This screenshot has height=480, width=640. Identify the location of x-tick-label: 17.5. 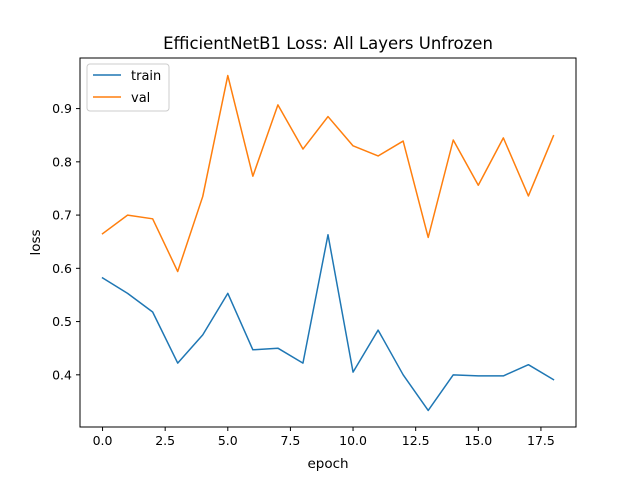
(541, 440).